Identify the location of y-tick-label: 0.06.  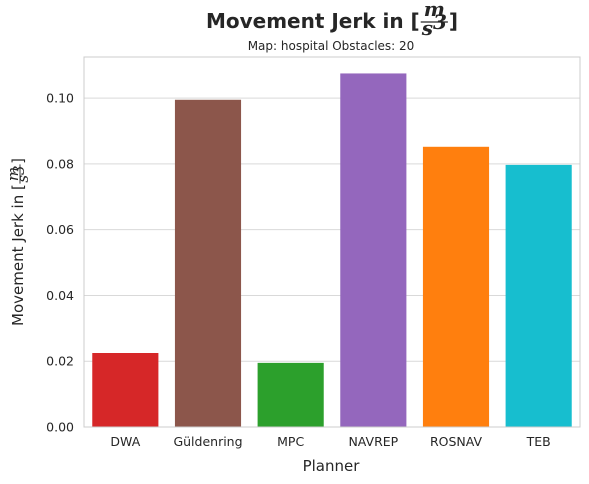
(60, 229).